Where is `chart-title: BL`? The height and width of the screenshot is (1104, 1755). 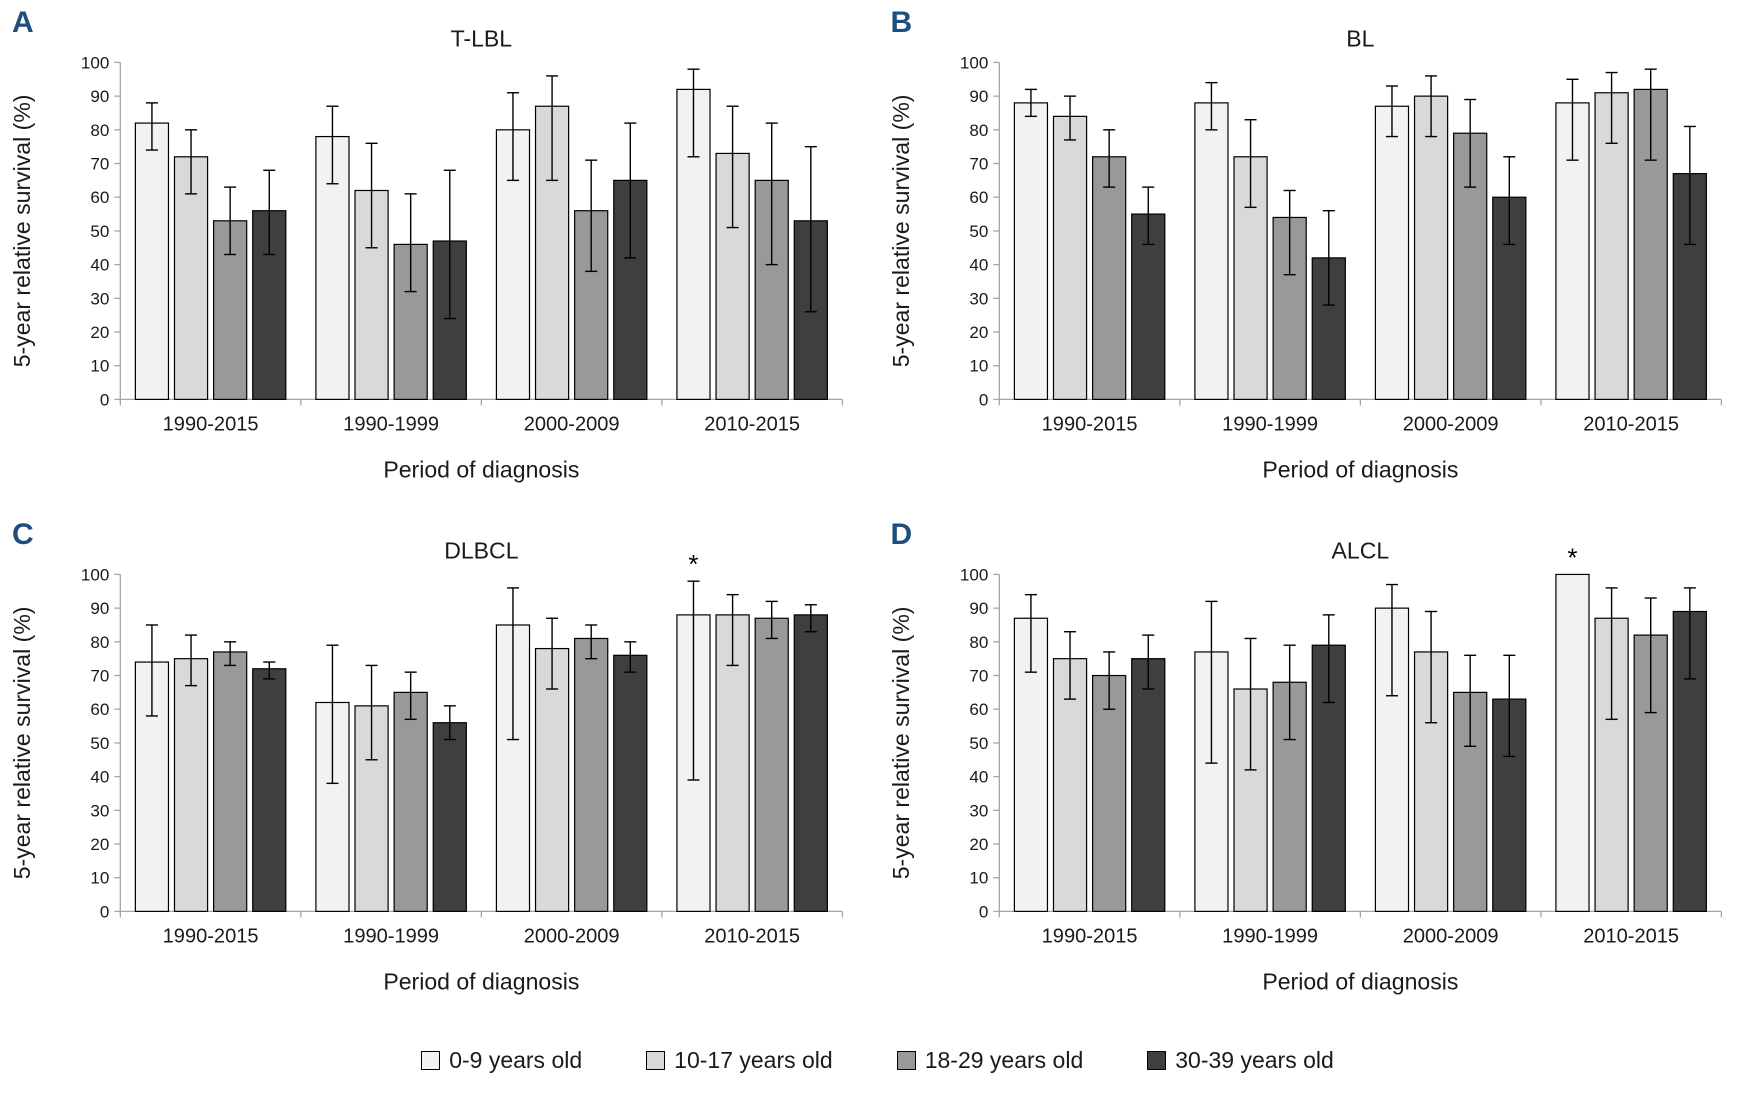
chart-title: BL is located at coordinates (1360, 38).